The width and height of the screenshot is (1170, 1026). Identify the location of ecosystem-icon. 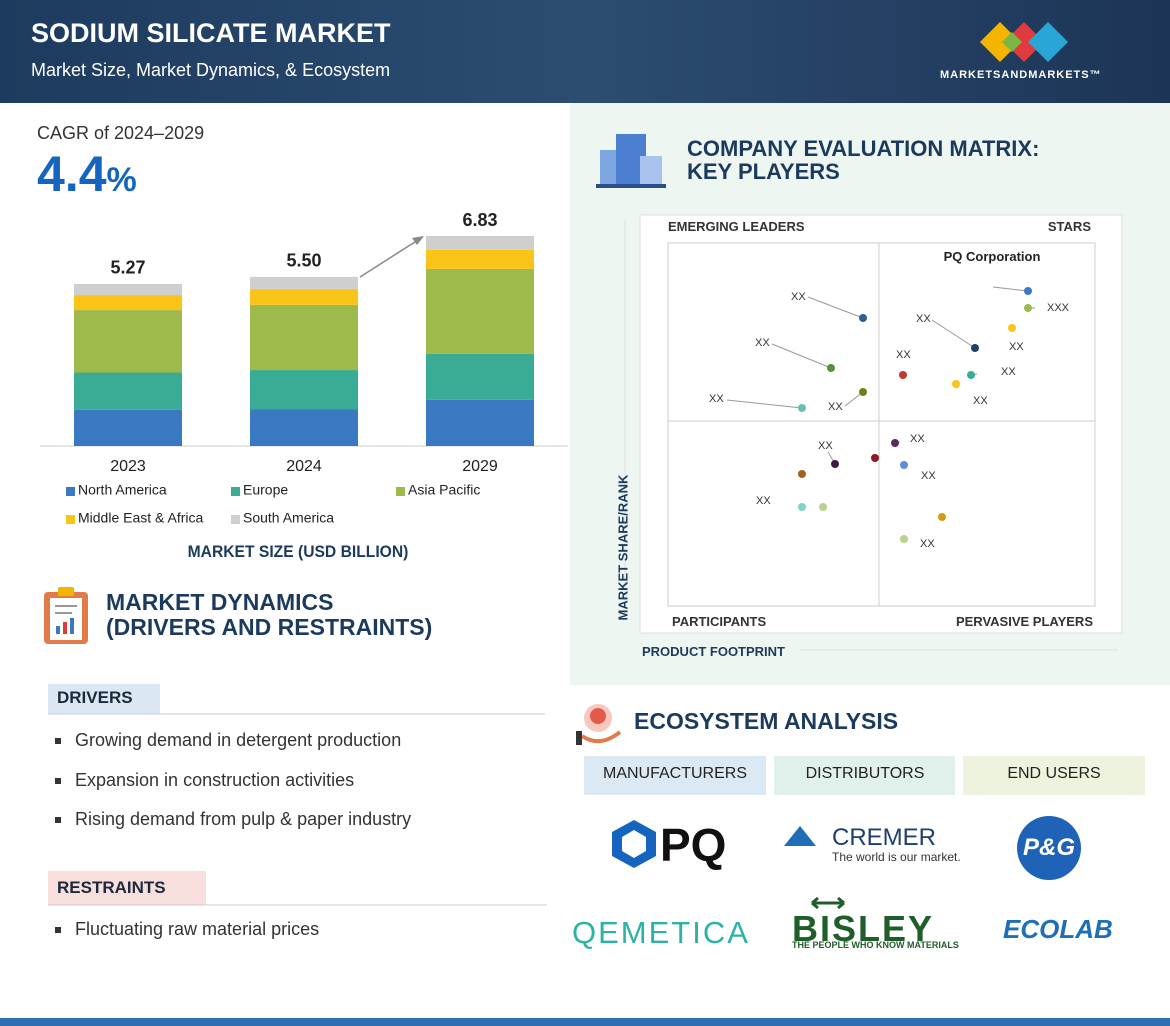
(599, 724).